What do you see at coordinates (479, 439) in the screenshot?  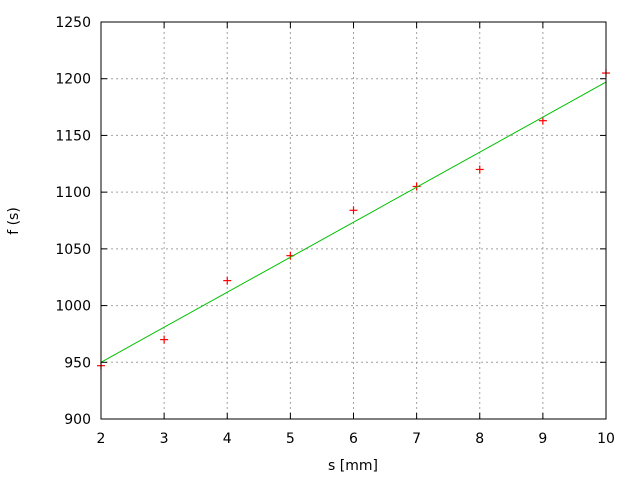 I see `x-tick-label: 8` at bounding box center [479, 439].